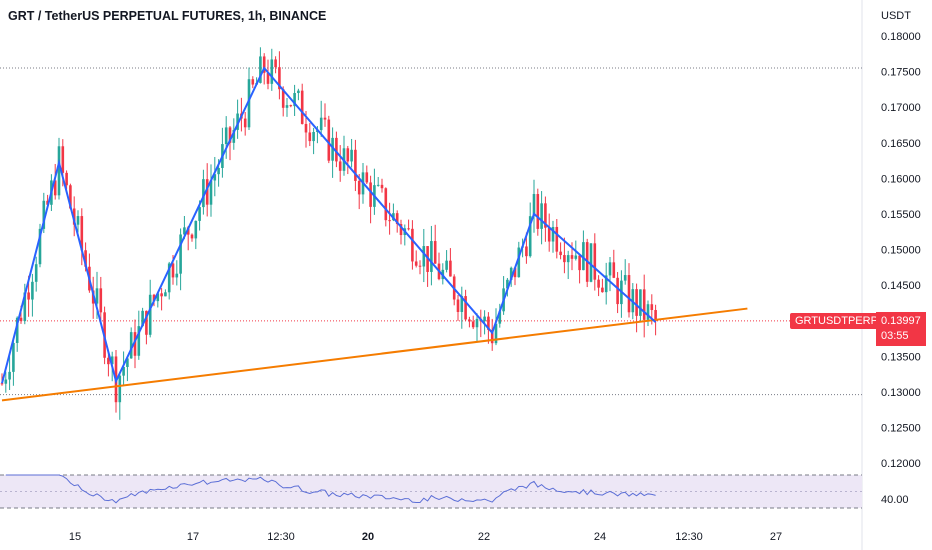 Image resolution: width=932 pixels, height=550 pixels. Describe the element at coordinates (901, 357) in the screenshot. I see `price-tick-label: 0.13500` at that location.